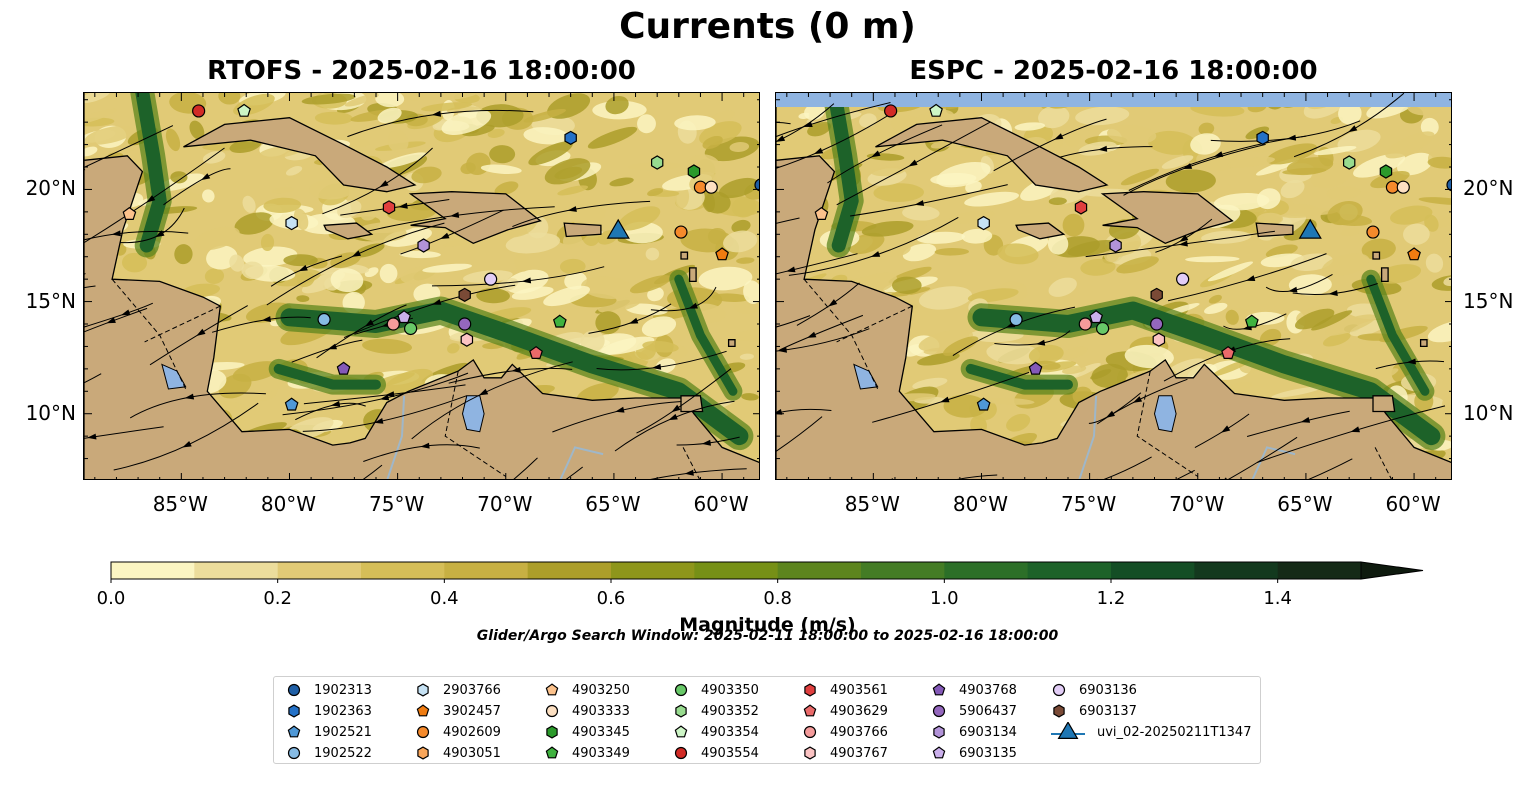 The height and width of the screenshot is (802, 1535). Describe the element at coordinates (472, 732) in the screenshot. I see `legend-label: 4902609` at that location.